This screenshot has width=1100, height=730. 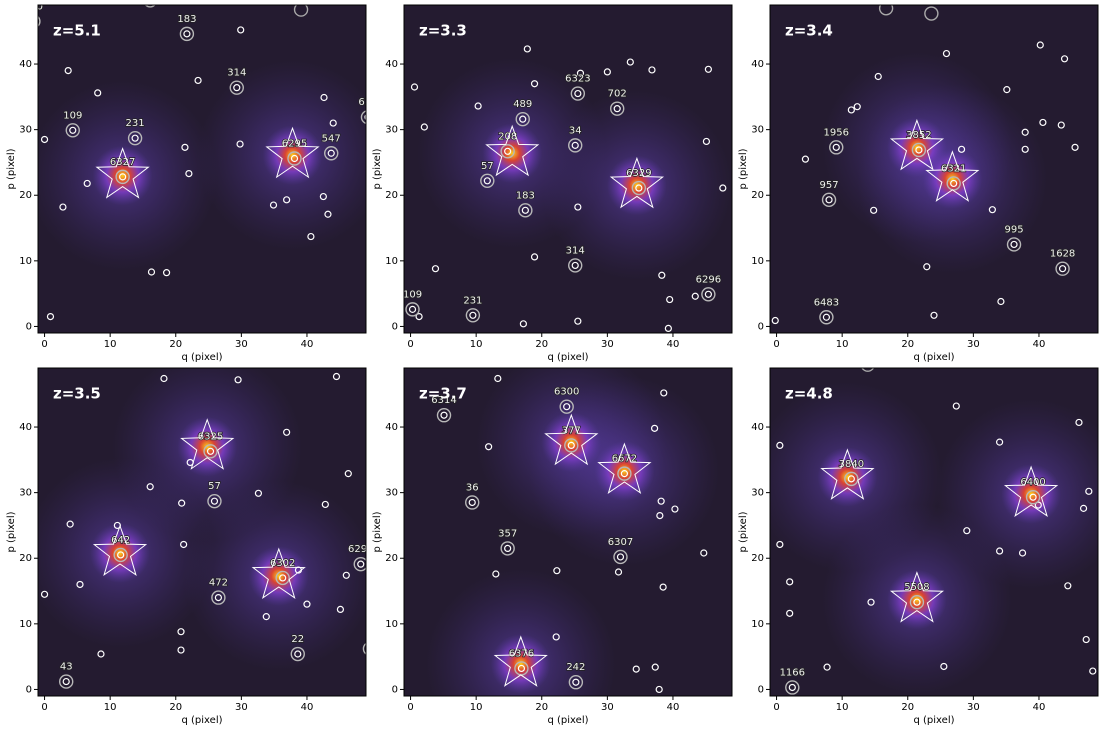 I want to click on haze, so click(x=520, y=632).